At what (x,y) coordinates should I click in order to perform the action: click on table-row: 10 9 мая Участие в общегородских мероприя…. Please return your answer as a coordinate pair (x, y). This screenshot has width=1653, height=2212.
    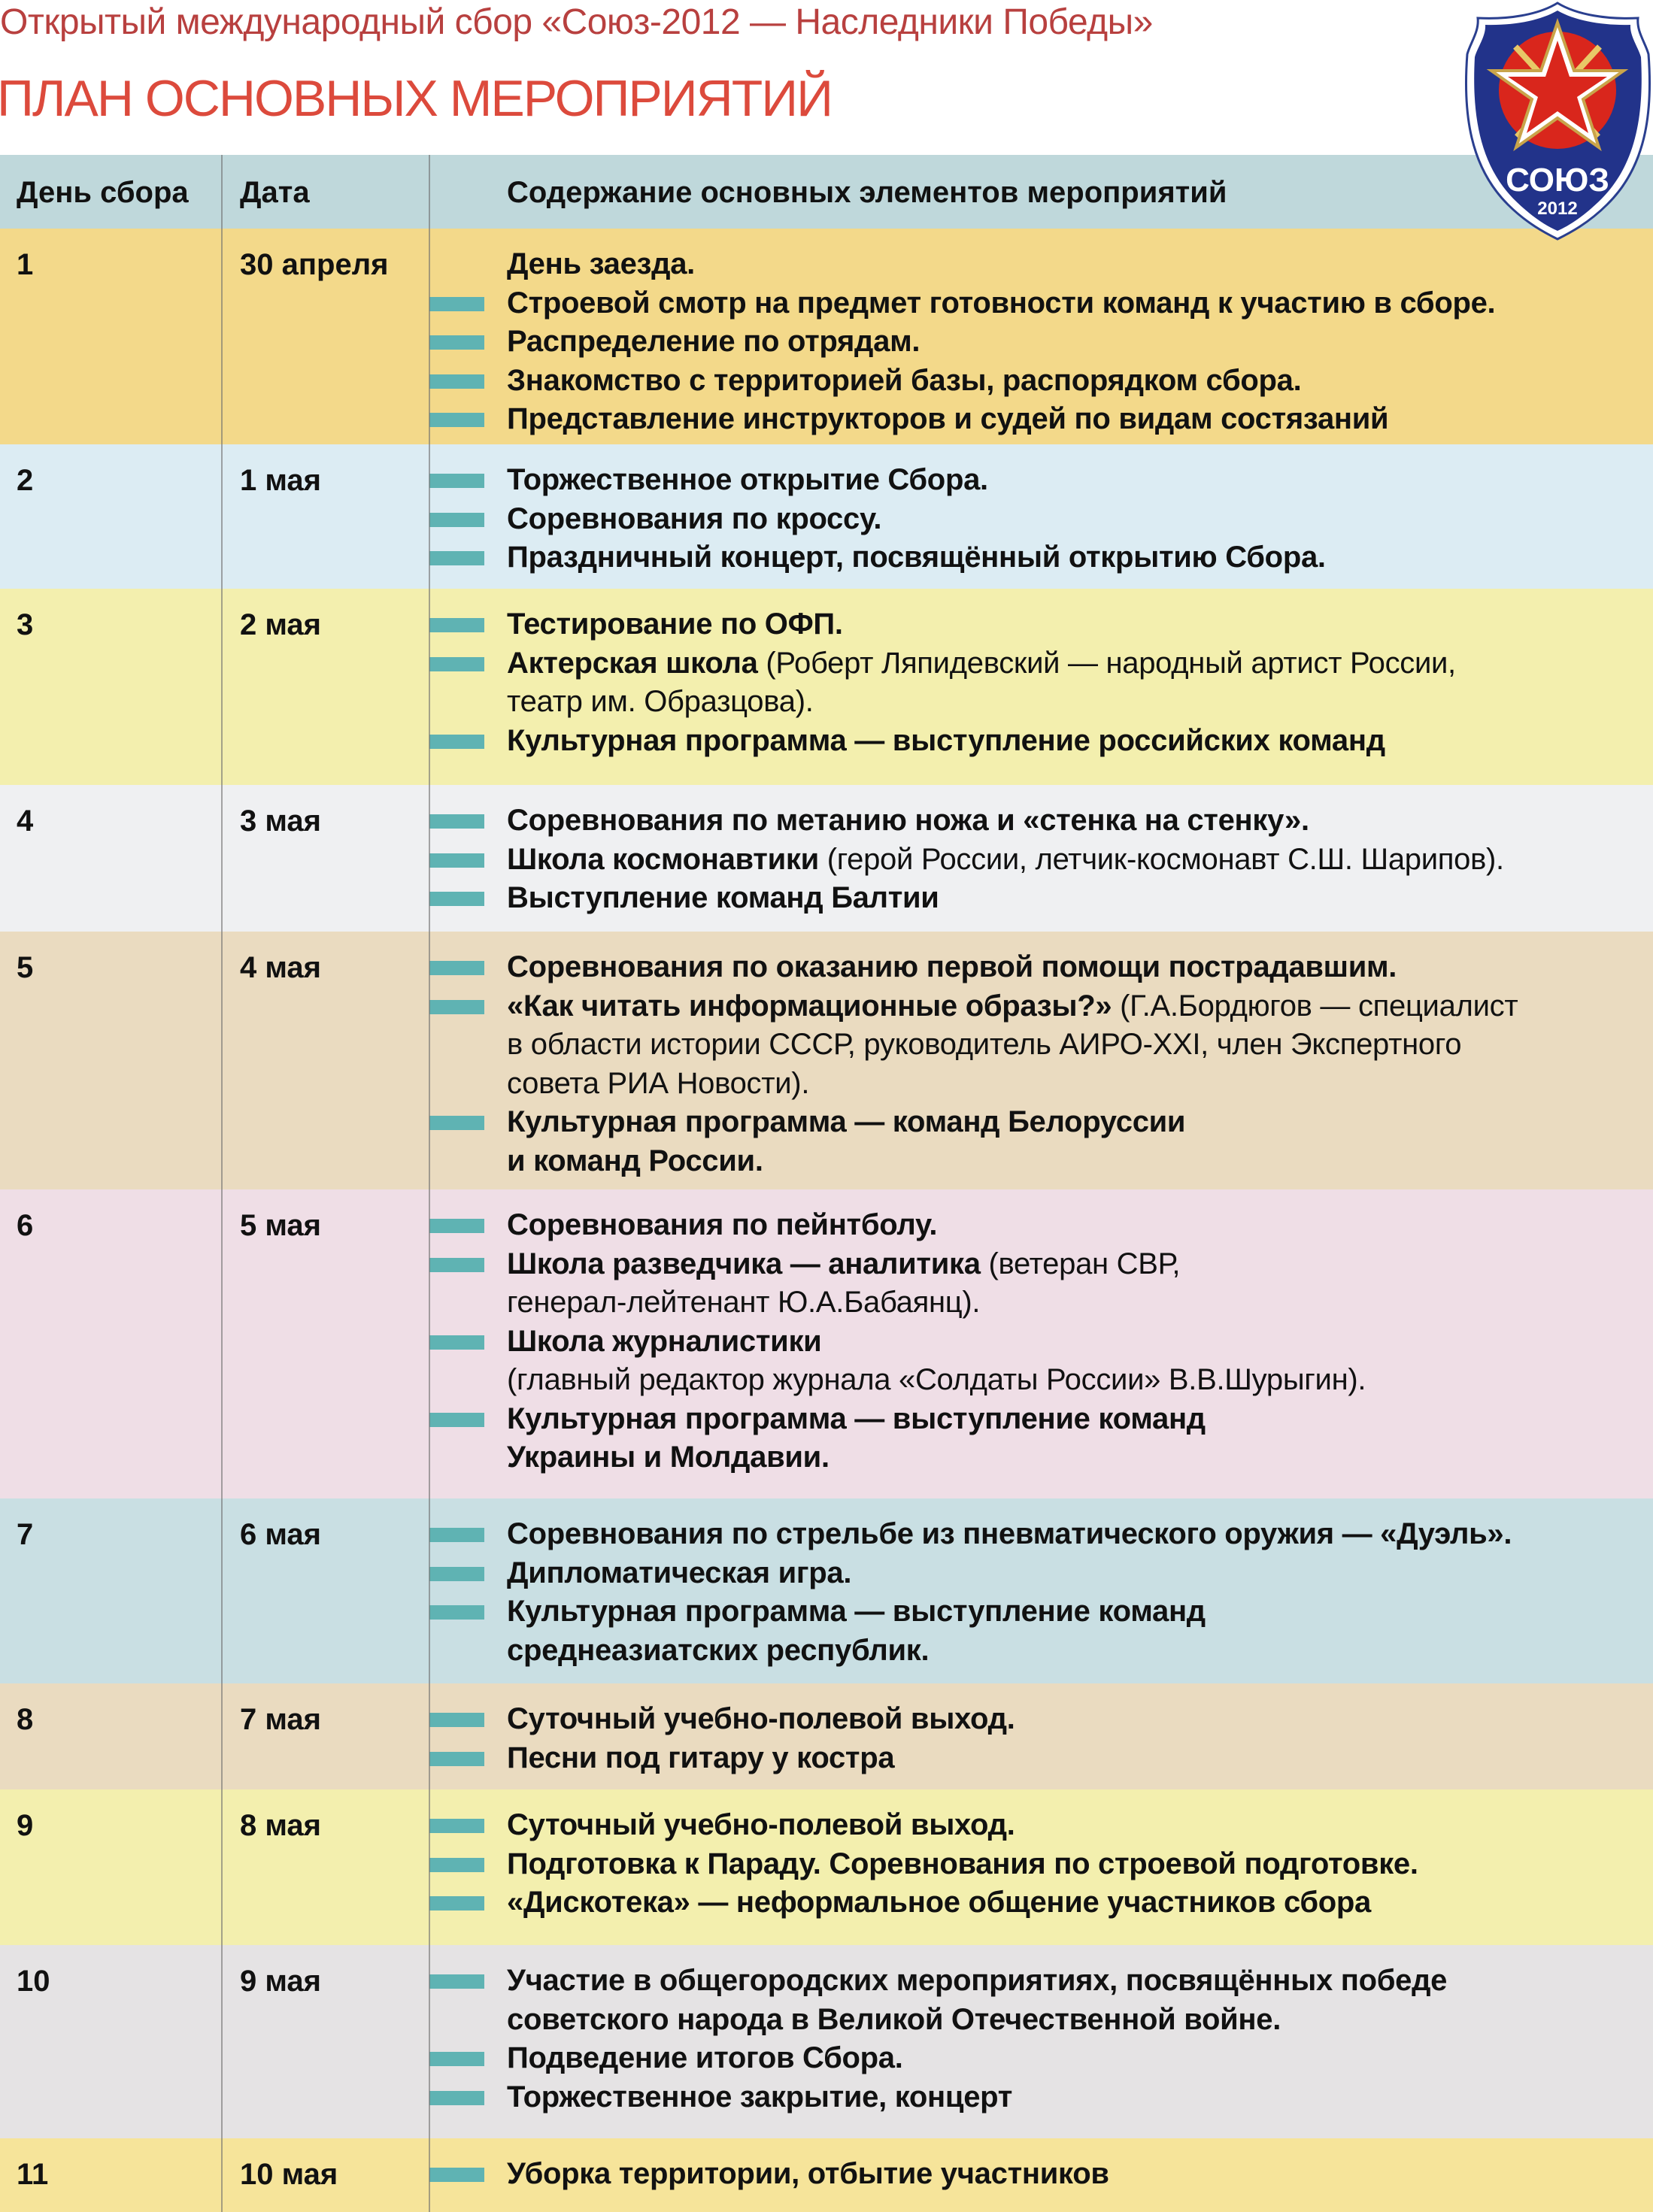
    Looking at the image, I should click on (826, 2042).